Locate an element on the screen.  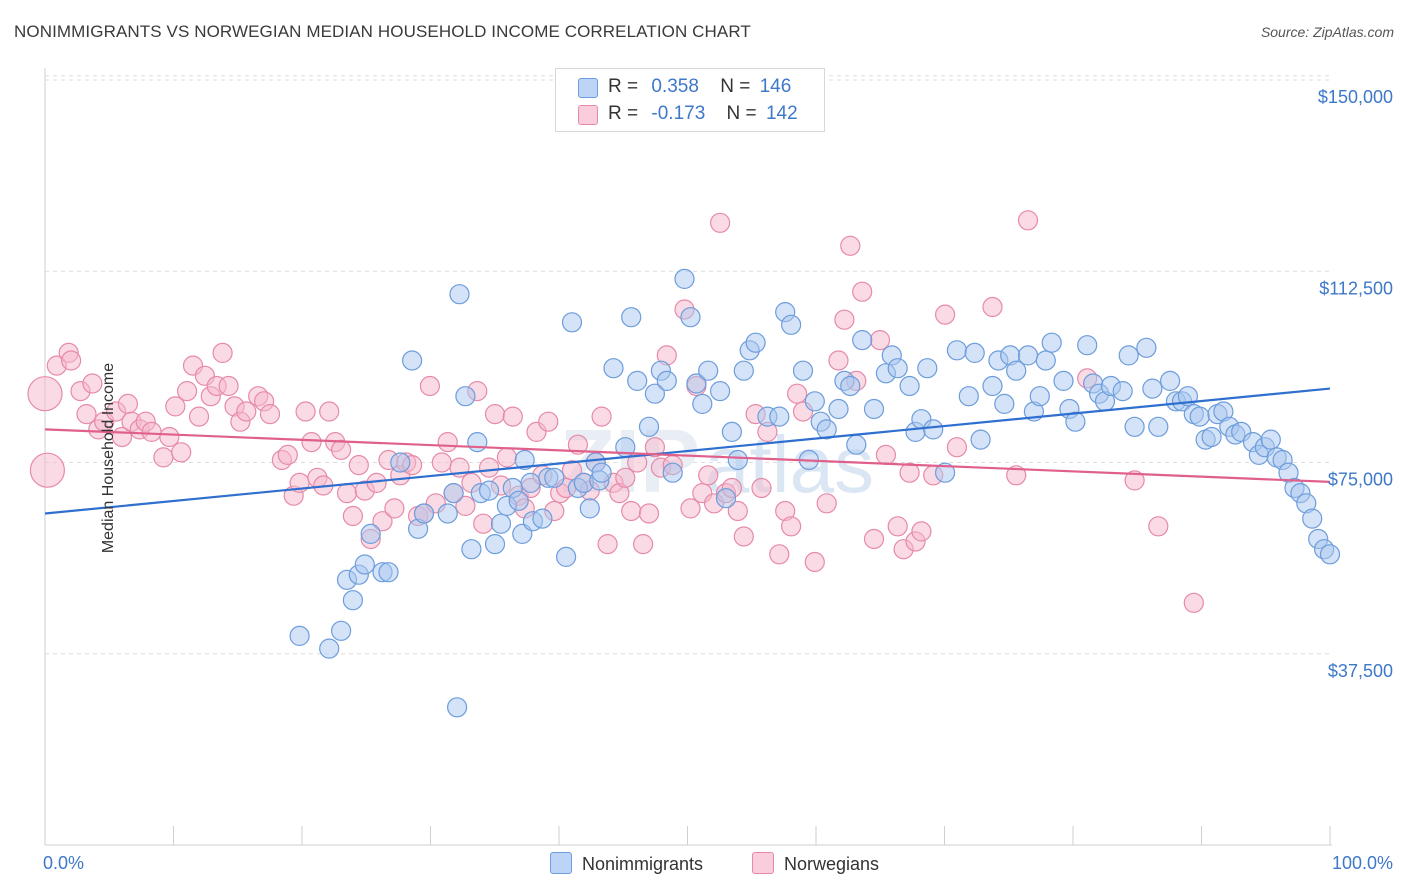
legend-label: Nonimmigrants is located at coordinates (643, 864).